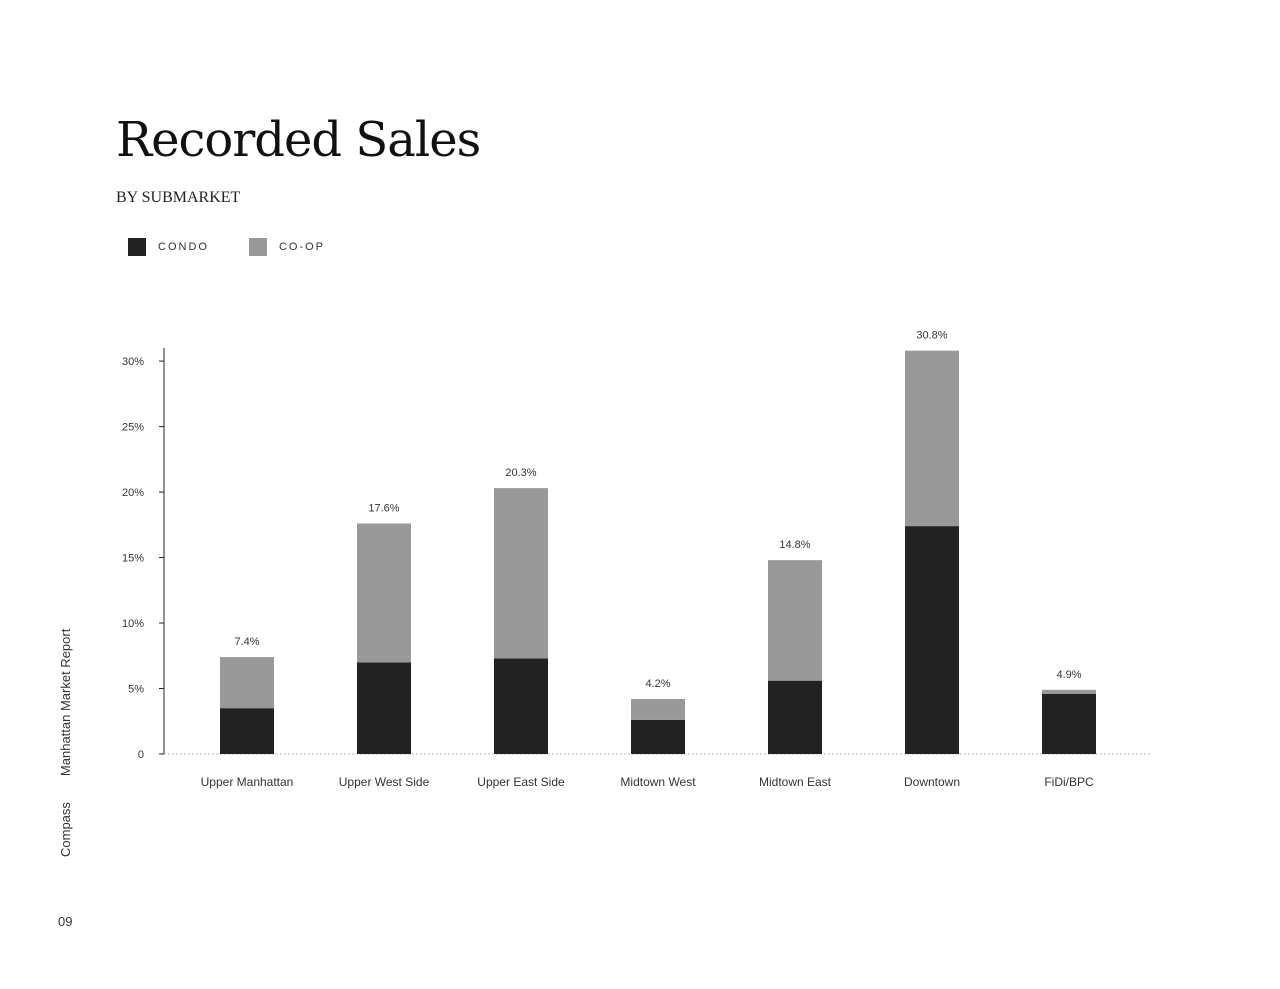 The height and width of the screenshot is (989, 1280). Describe the element at coordinates (257, 247) in the screenshot. I see `legend-swatch-coop` at that location.